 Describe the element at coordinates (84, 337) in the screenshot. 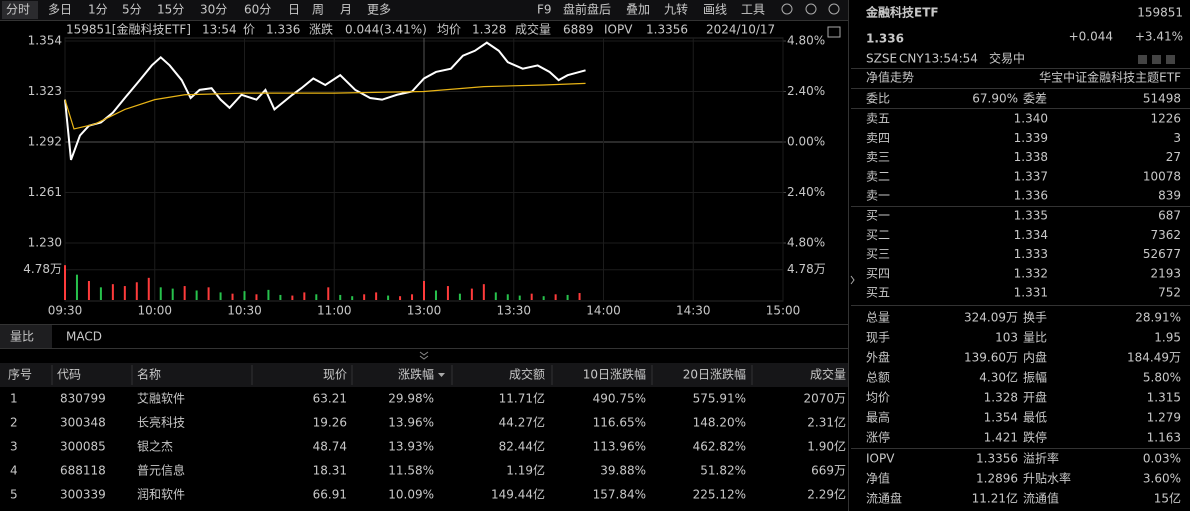

I see `indicator-tab: MACD` at that location.